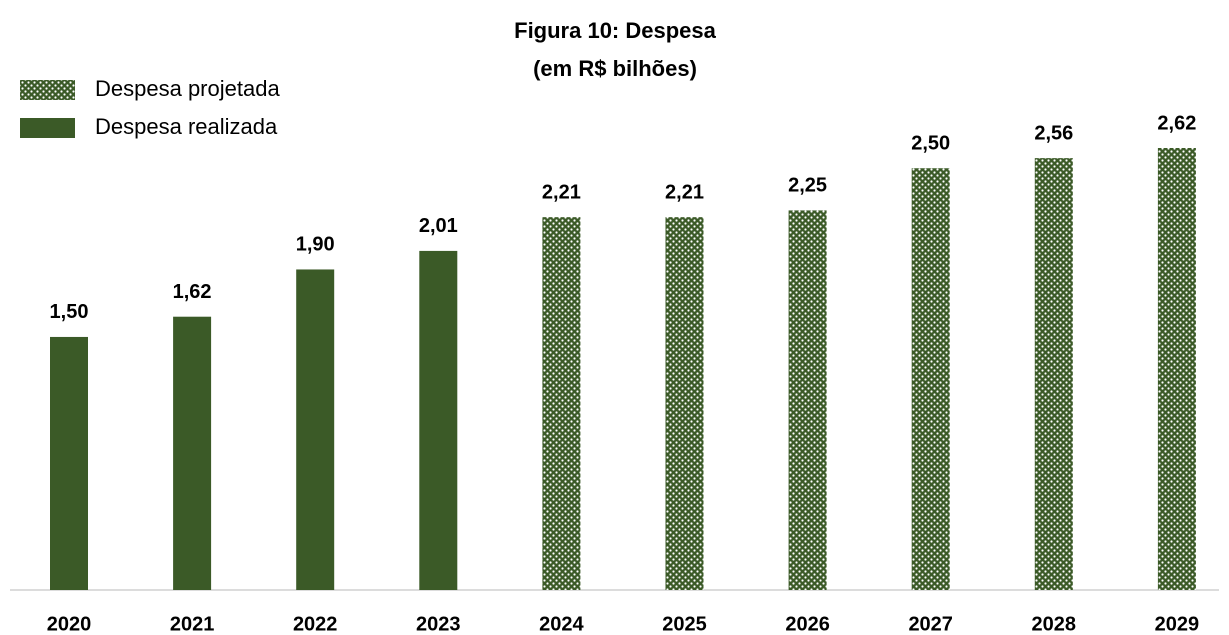 The image size is (1229, 635). What do you see at coordinates (930, 144) in the screenshot?
I see `value-label: 2,50` at bounding box center [930, 144].